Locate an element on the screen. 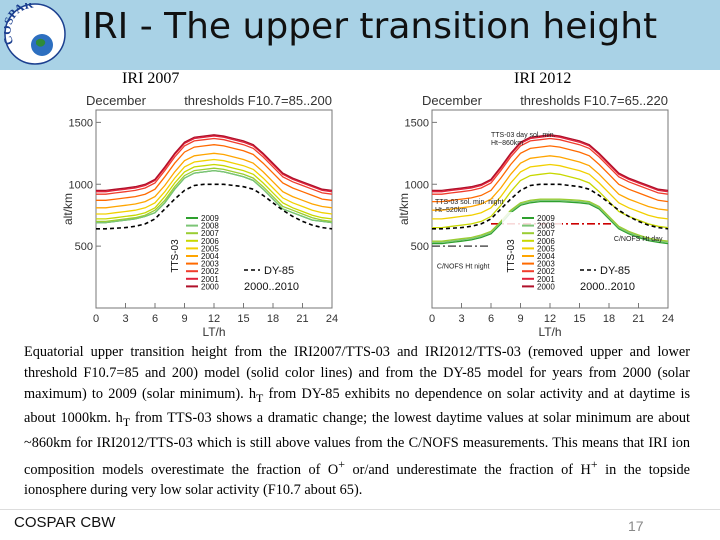  annotation-text: C/NOFS Ht day is located at coordinates (638, 239).